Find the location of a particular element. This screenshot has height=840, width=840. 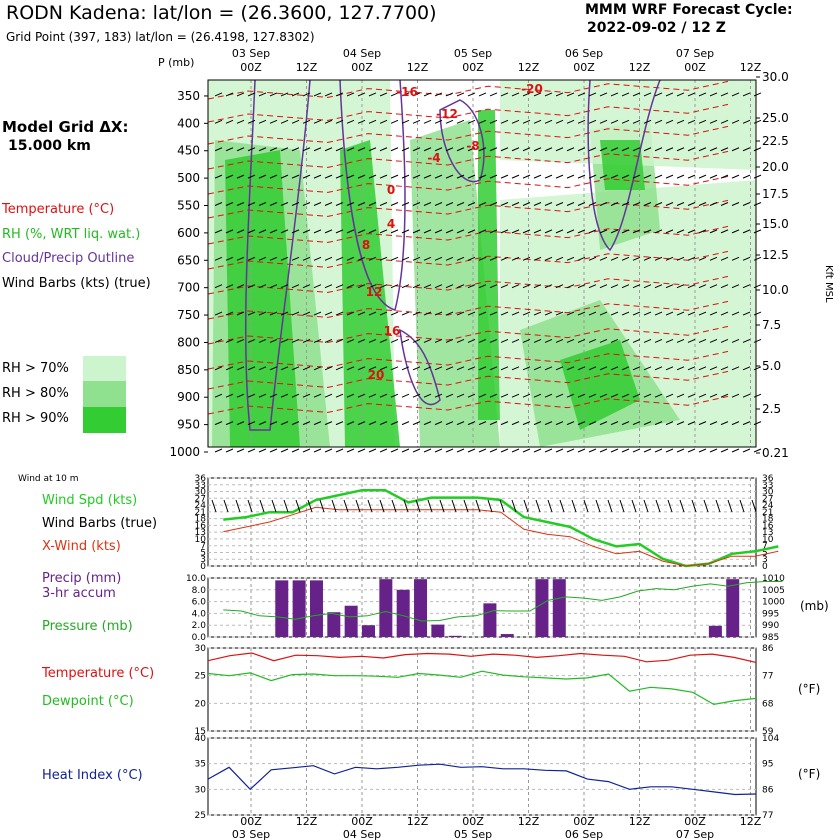

forecast-cycle-label: MMM WRF Forecast Cycle: is located at coordinates (689, 10).